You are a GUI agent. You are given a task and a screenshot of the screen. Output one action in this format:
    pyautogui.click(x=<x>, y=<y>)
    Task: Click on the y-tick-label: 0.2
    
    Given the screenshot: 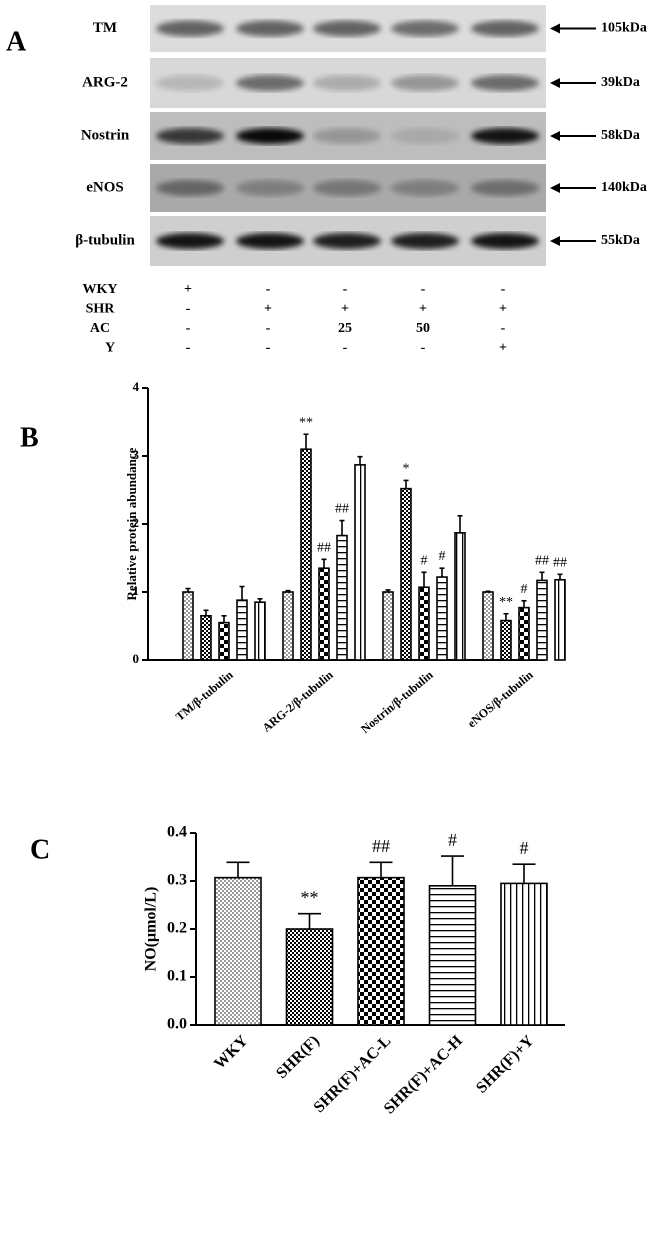 What is the action you would take?
    pyautogui.click(x=177, y=928)
    